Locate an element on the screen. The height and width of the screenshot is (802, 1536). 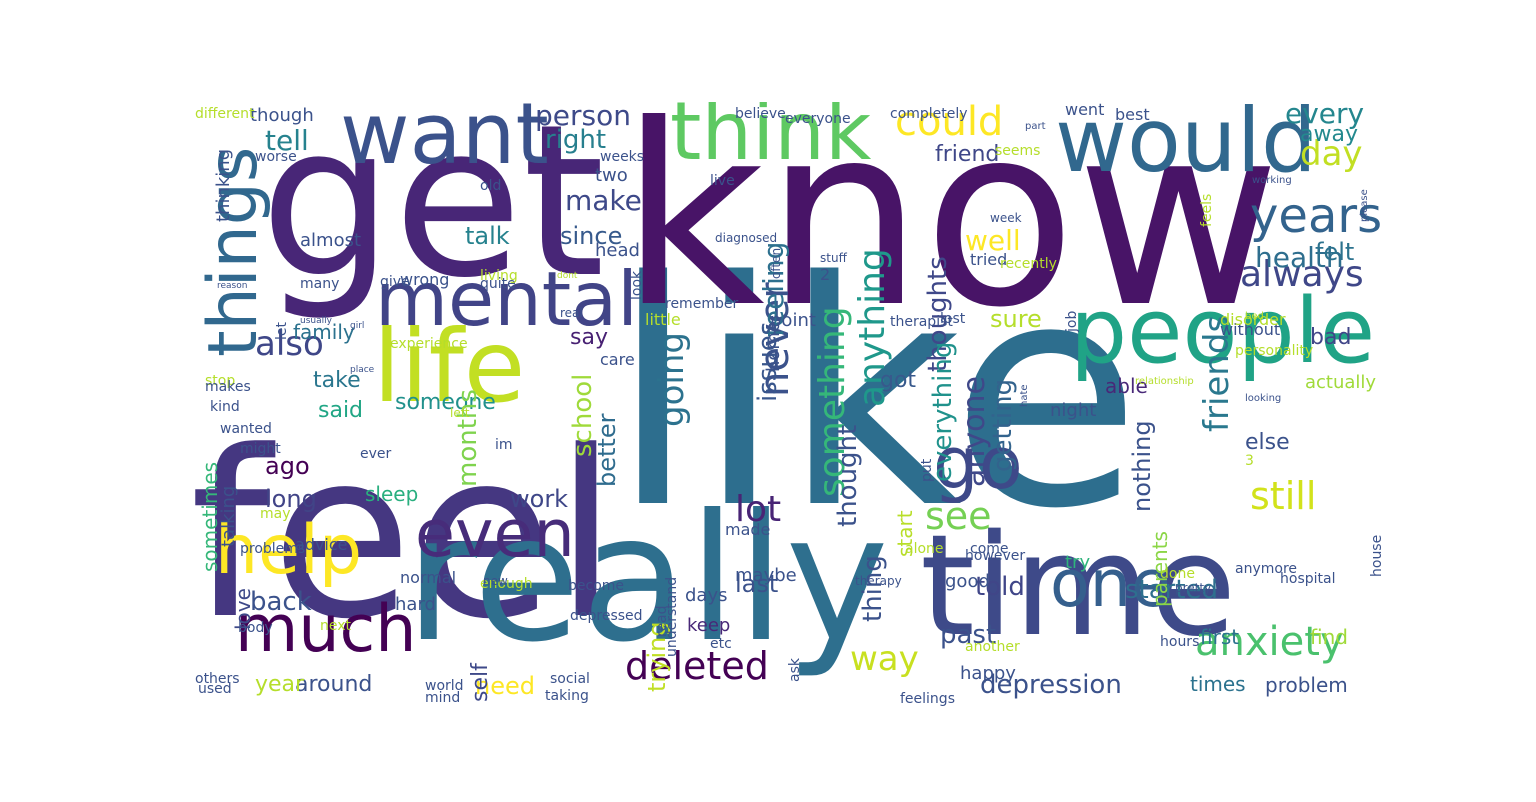
word-also: also is located at coordinates (289, 344).